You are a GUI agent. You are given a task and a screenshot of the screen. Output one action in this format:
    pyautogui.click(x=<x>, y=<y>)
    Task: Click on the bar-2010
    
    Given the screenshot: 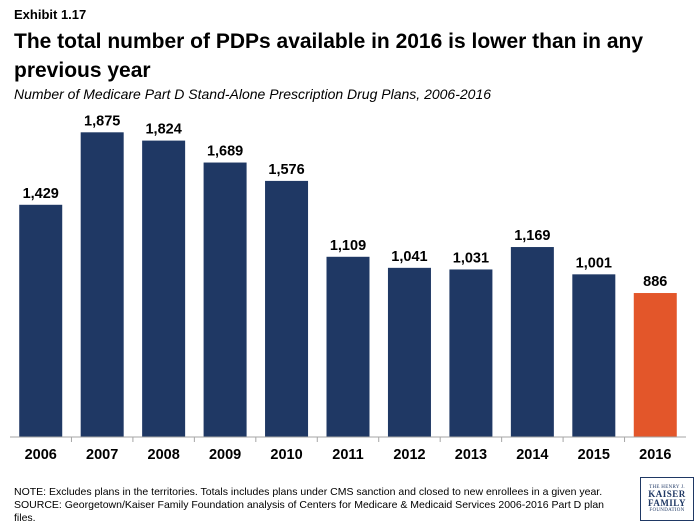 What is the action you would take?
    pyautogui.click(x=287, y=308)
    